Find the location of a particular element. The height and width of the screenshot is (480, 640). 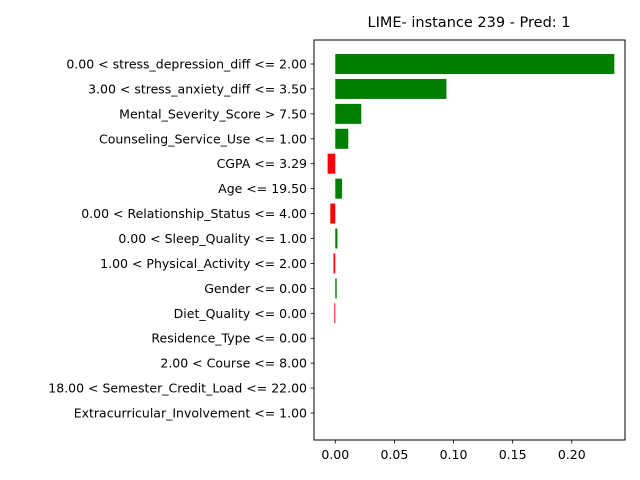

y-tick-label: 2.00 < Course <= 8.00 is located at coordinates (233, 363).